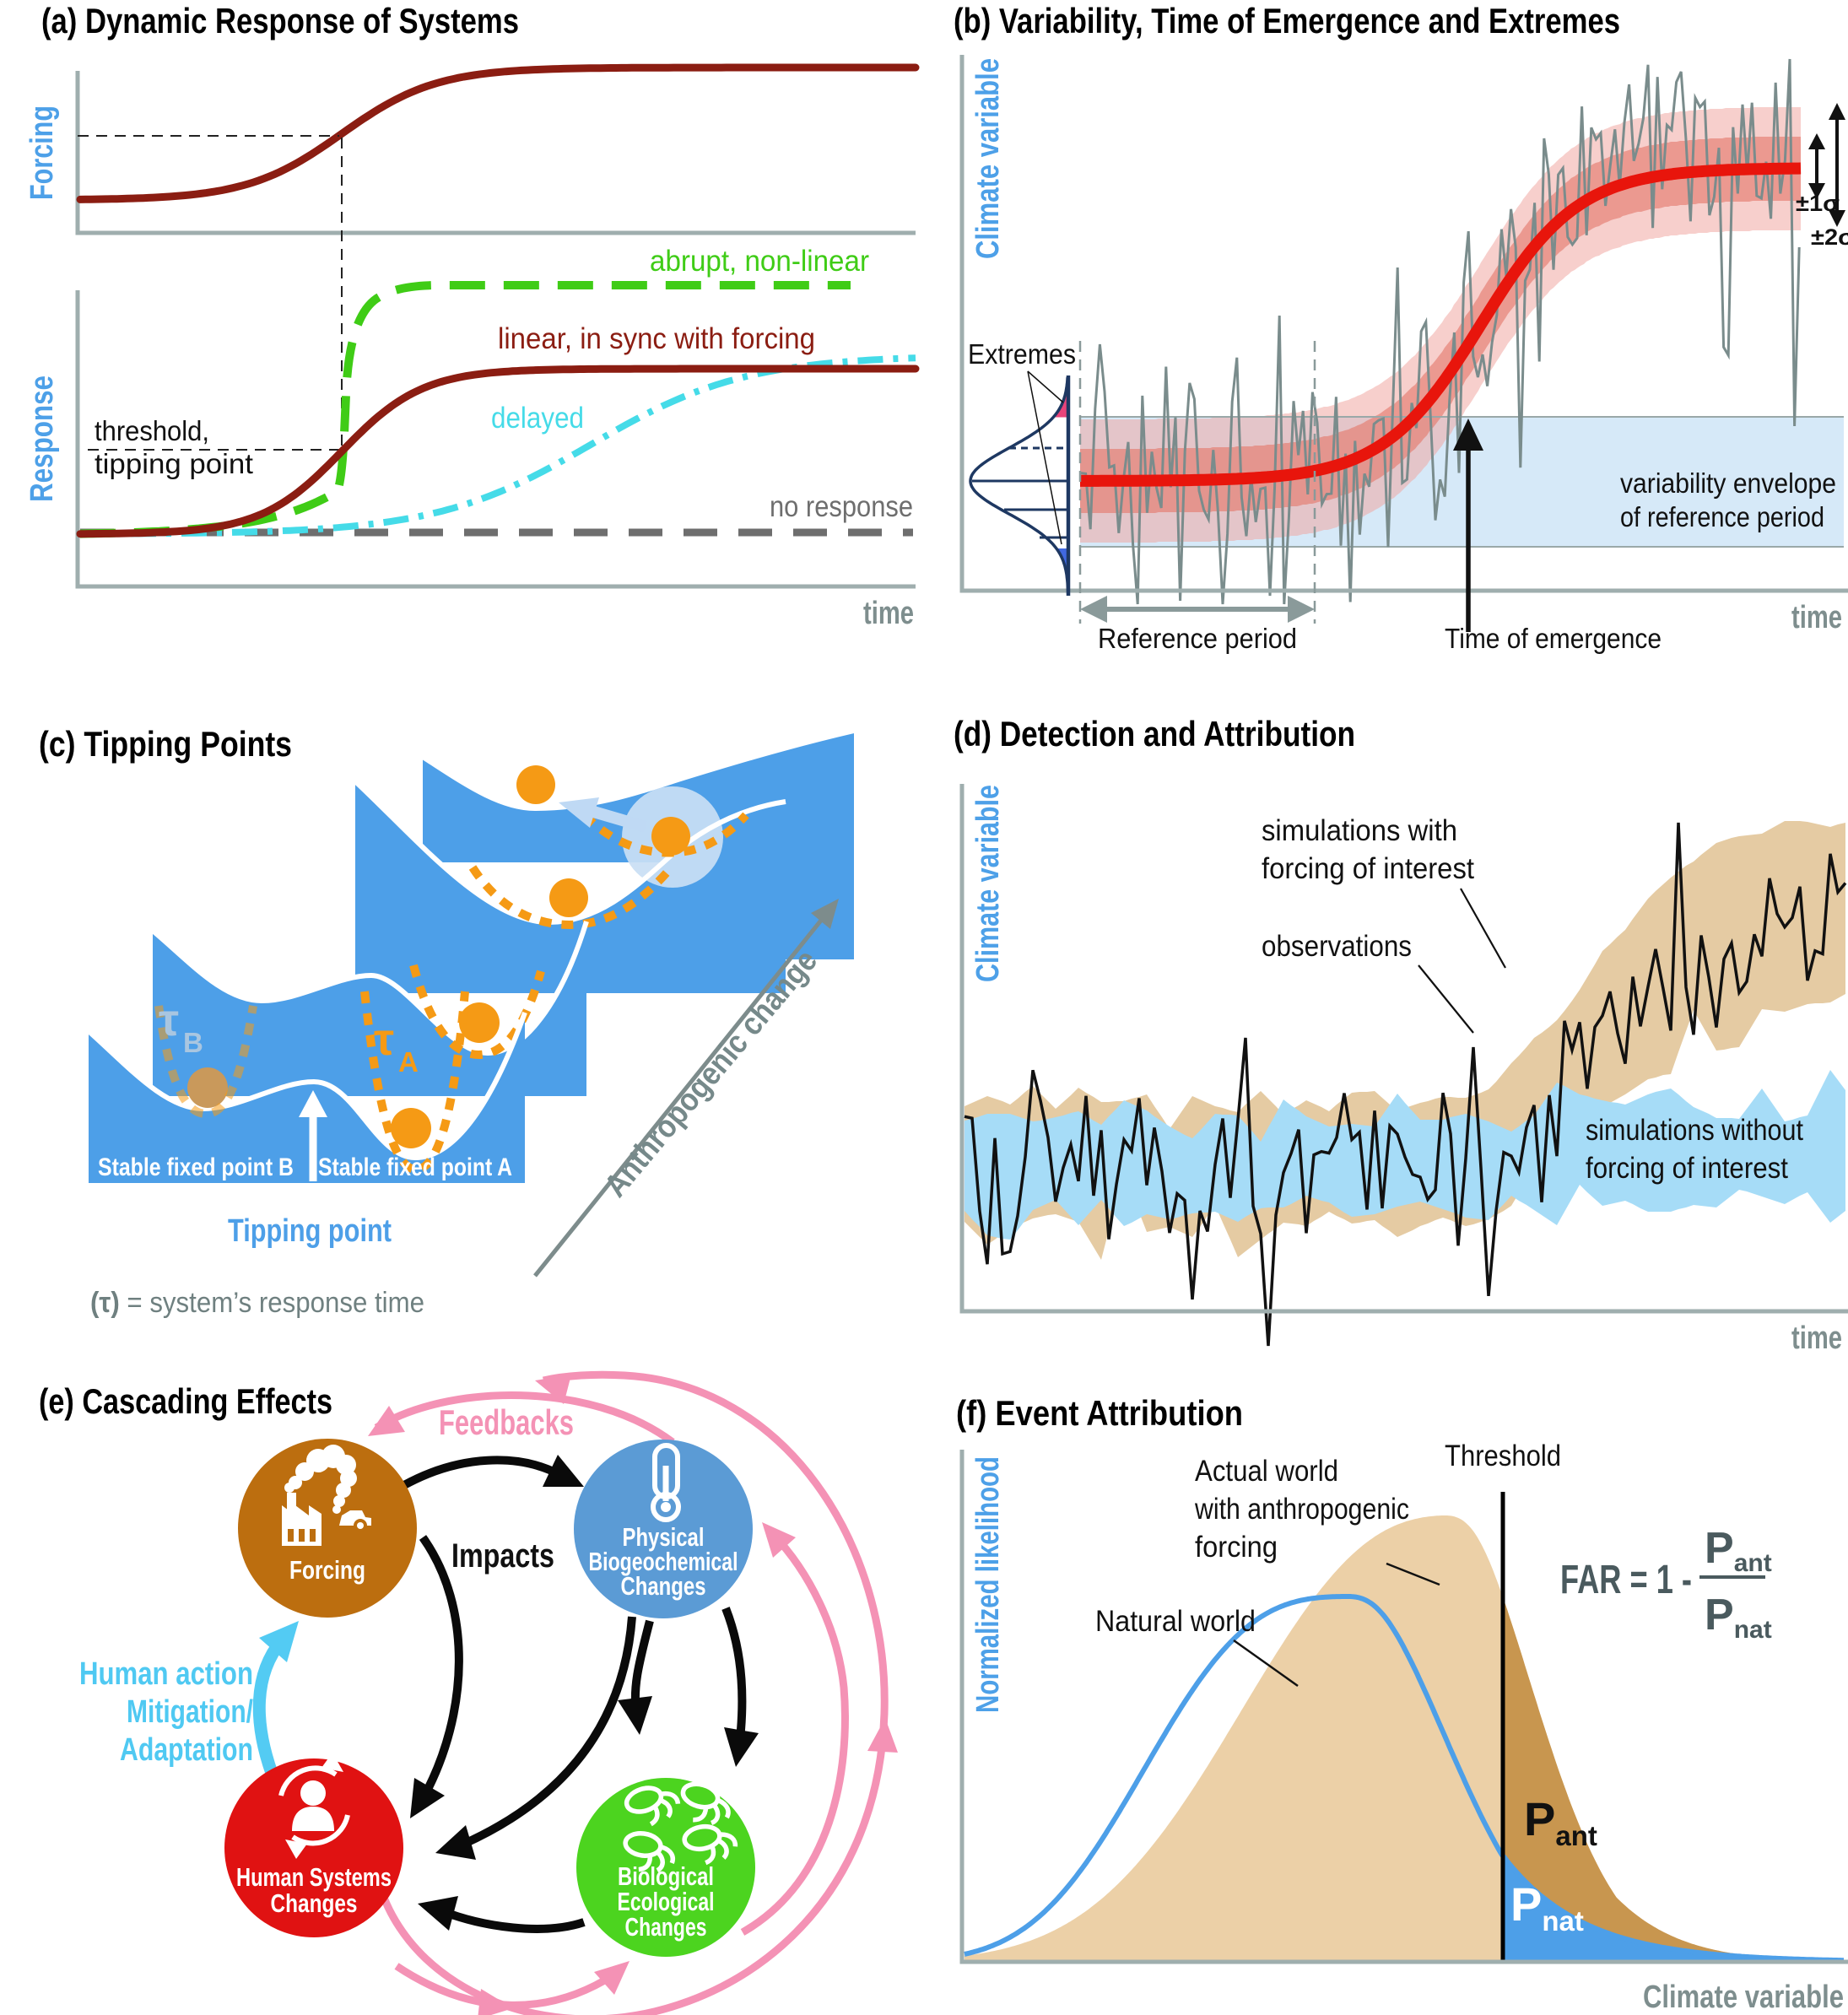 The width and height of the screenshot is (1848, 2015). Describe the element at coordinates (666, 1901) in the screenshot. I see `svg-text: Ecological` at that location.